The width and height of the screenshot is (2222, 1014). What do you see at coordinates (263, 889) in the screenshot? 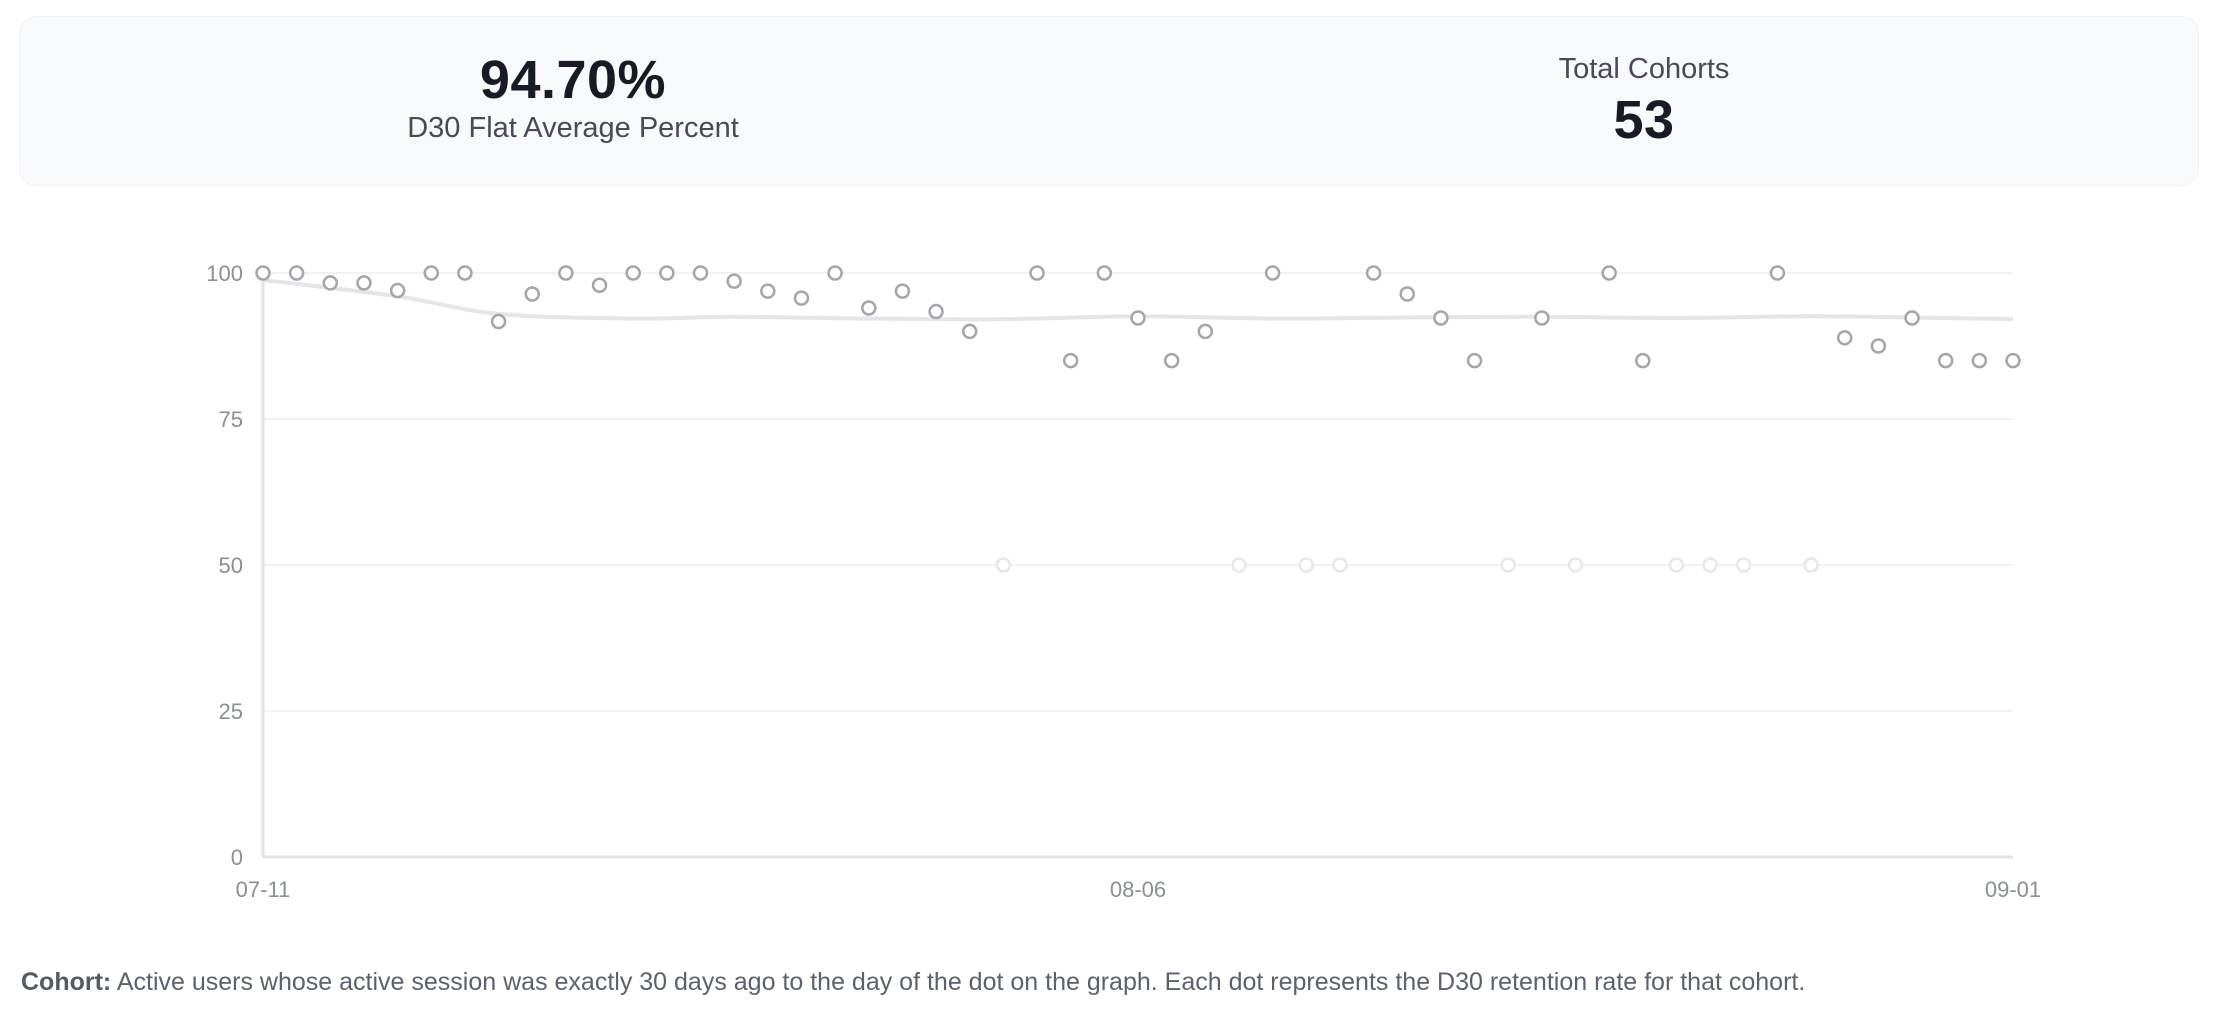
I see `x-tick-label: 07-11` at bounding box center [263, 889].